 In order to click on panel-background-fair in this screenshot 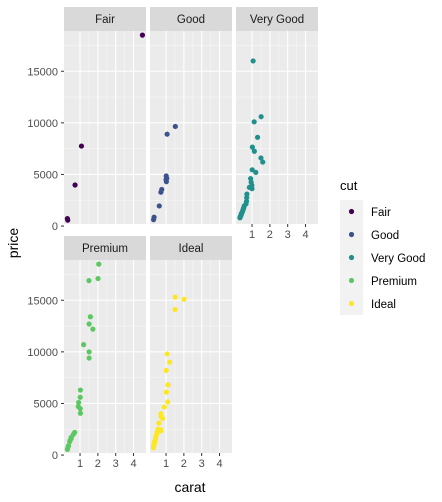, I will do `click(105, 127)`.